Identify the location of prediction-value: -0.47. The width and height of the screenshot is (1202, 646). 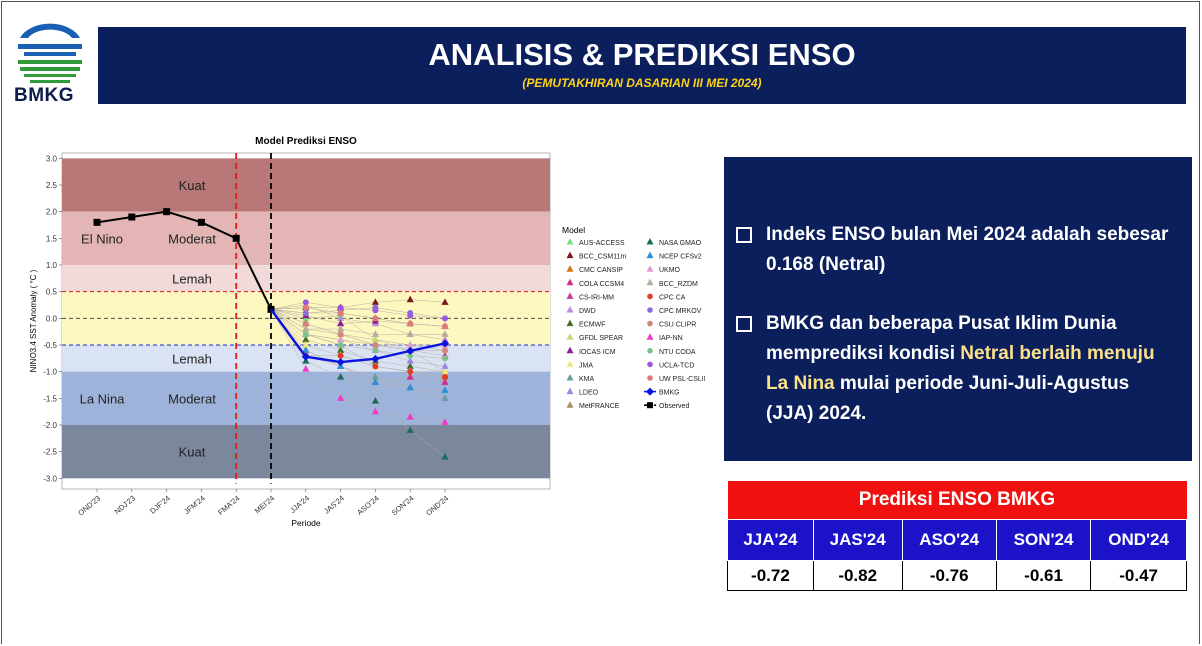
(1138, 575).